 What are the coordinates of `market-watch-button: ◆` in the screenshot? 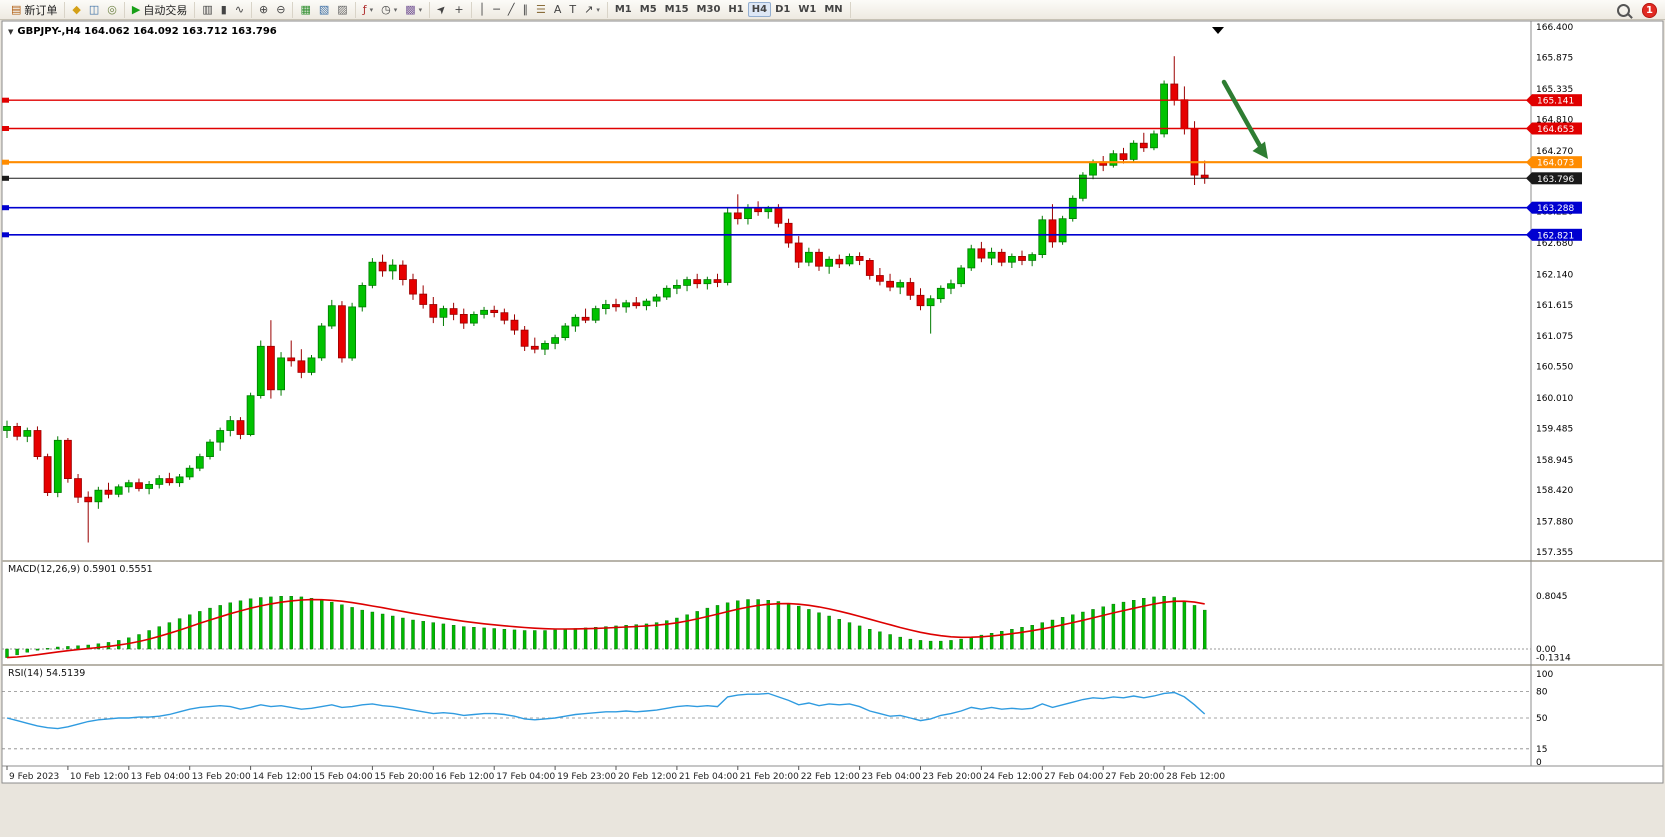 It's located at (76, 9).